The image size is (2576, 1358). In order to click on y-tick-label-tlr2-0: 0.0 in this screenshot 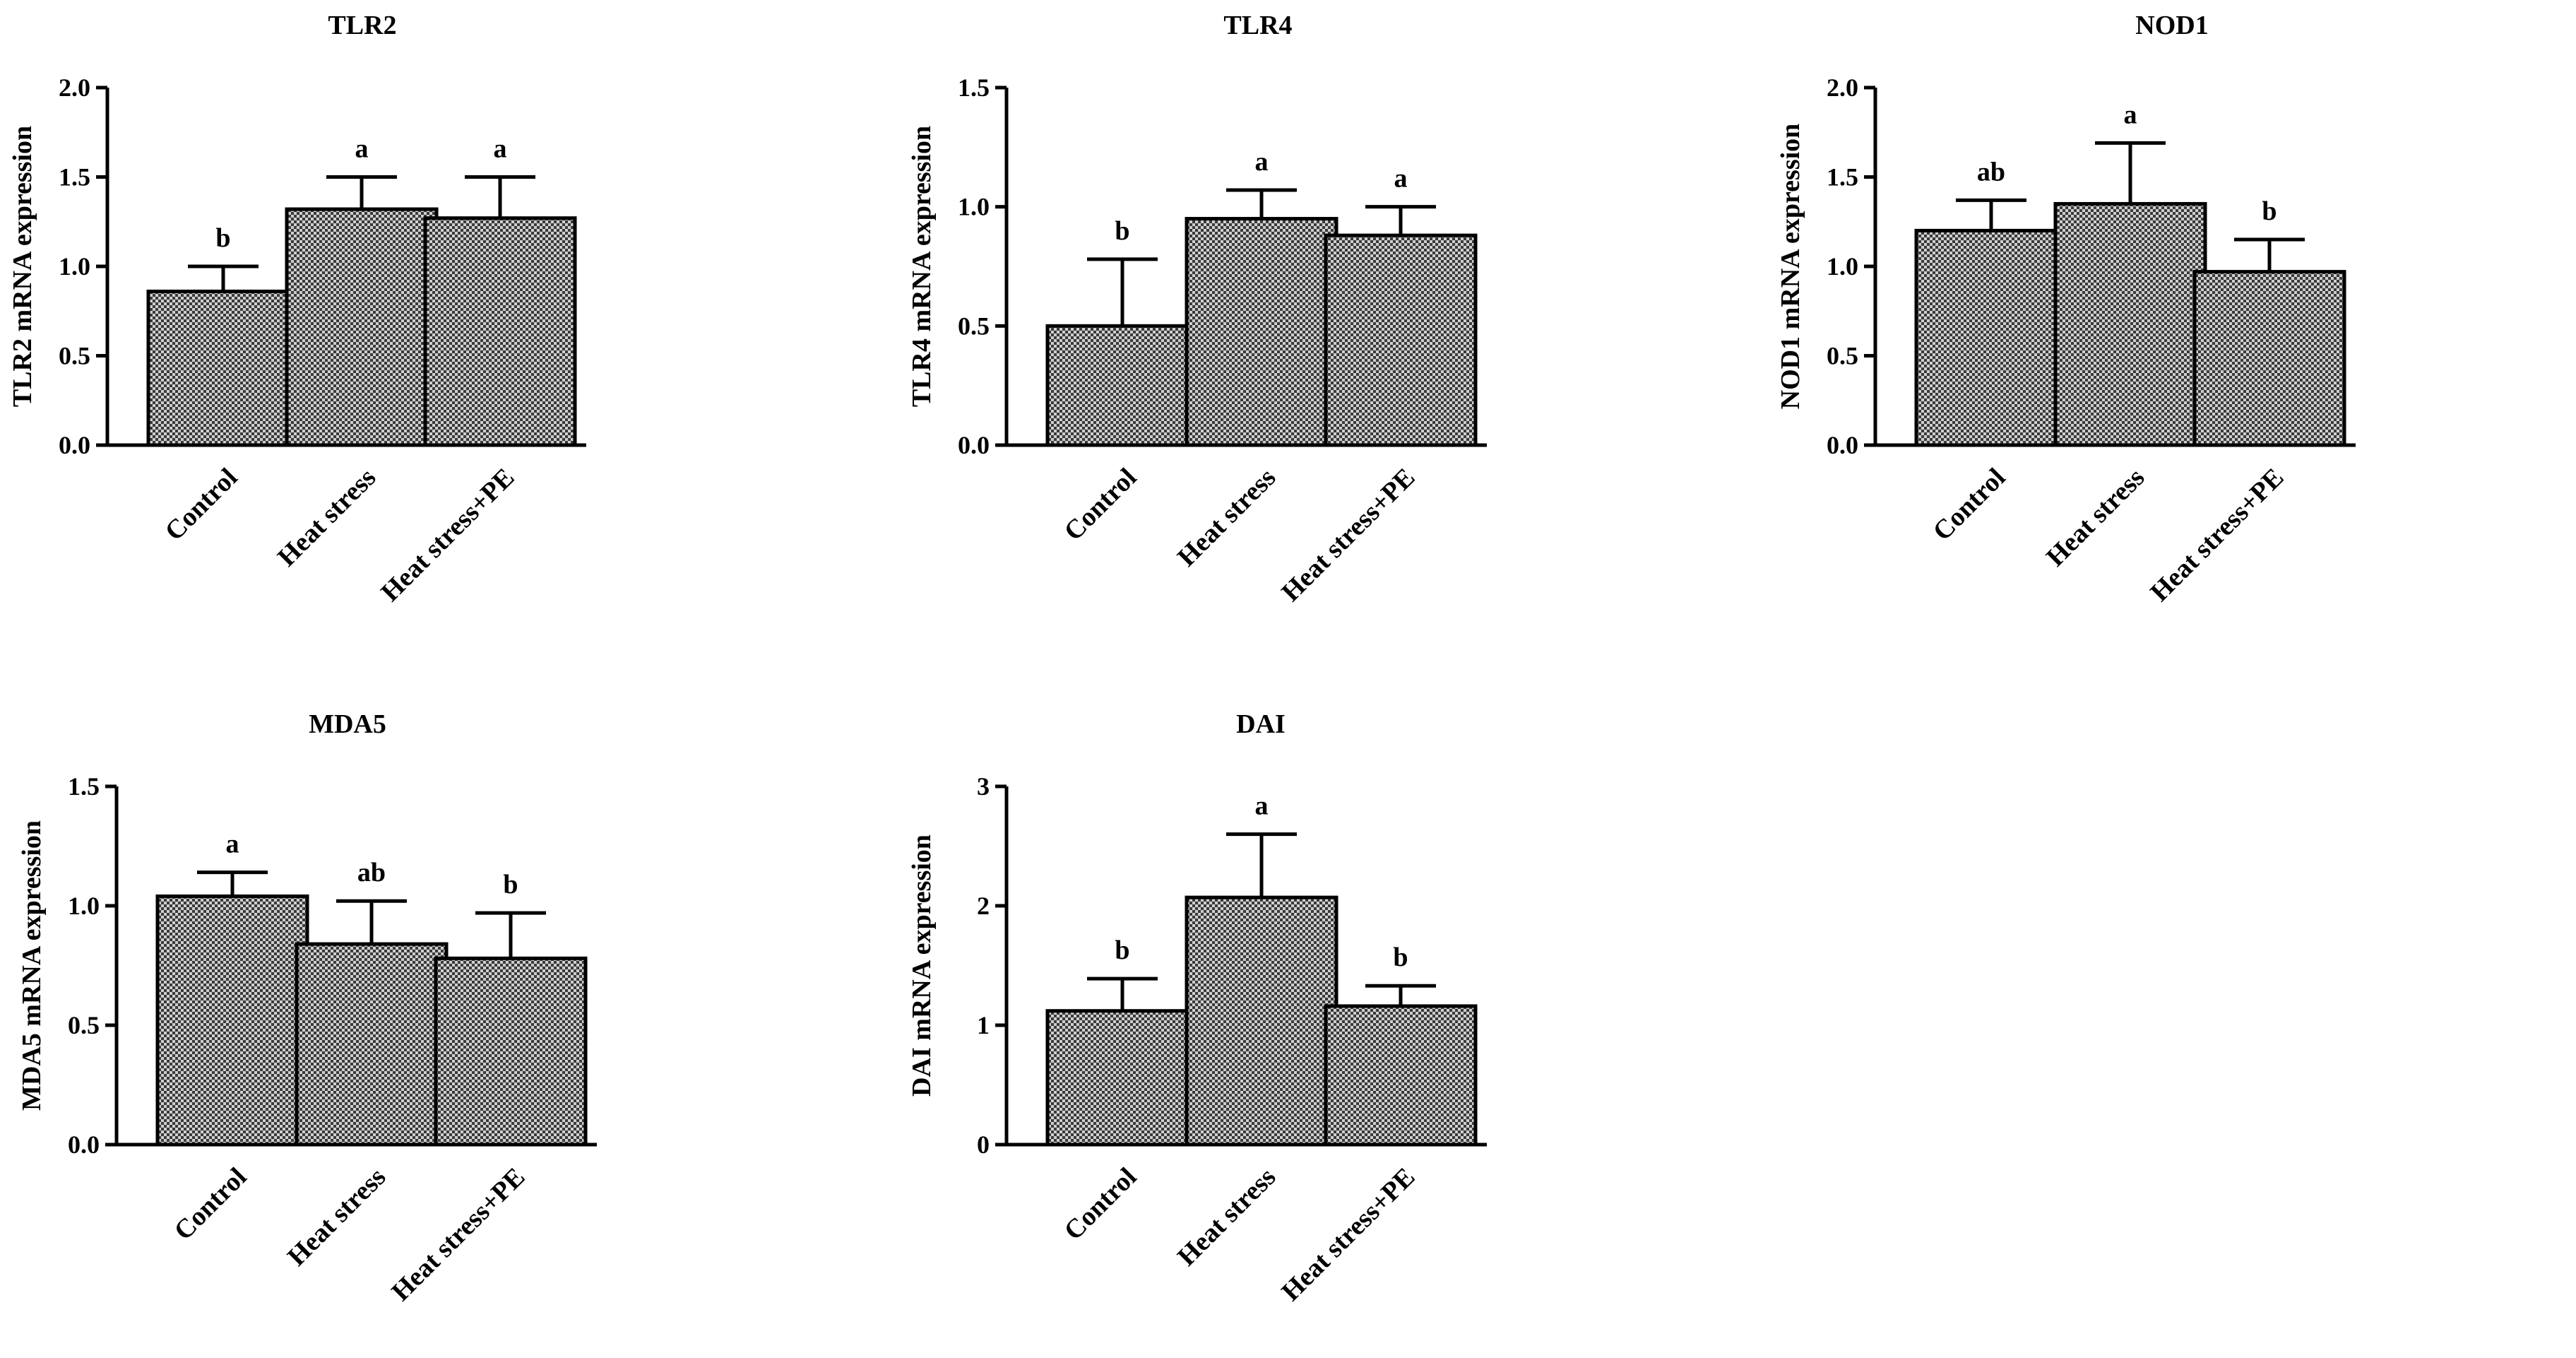, I will do `click(74, 445)`.